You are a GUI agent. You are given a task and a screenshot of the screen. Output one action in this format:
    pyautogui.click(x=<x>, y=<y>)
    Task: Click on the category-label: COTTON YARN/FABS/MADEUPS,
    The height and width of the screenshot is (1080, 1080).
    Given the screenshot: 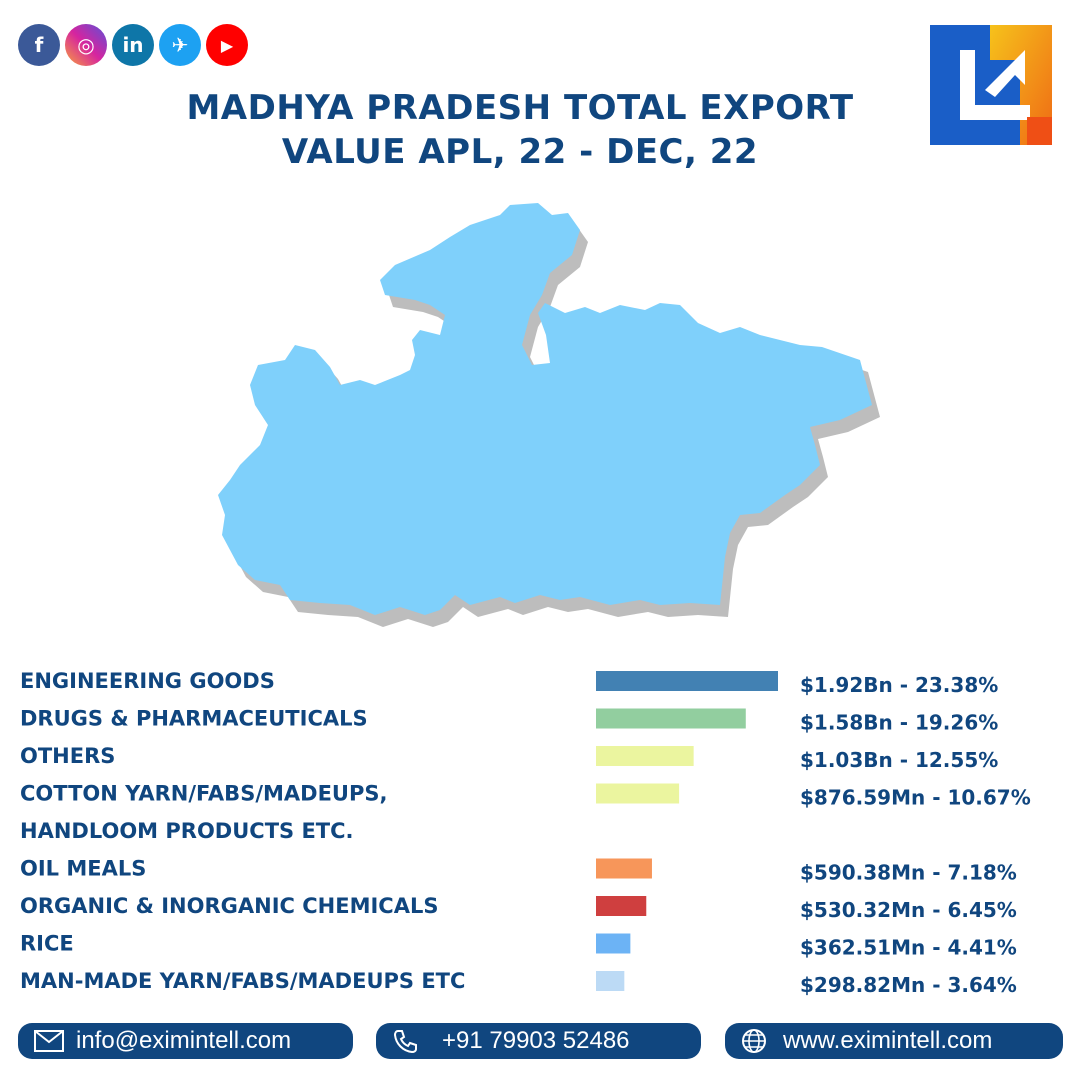 What is the action you would take?
    pyautogui.click(x=203, y=794)
    